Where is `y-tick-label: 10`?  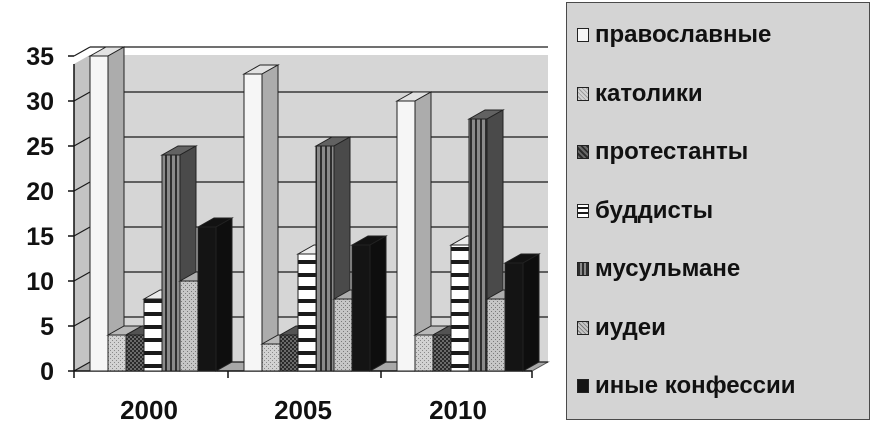
y-tick-label: 10 is located at coordinates (40, 282).